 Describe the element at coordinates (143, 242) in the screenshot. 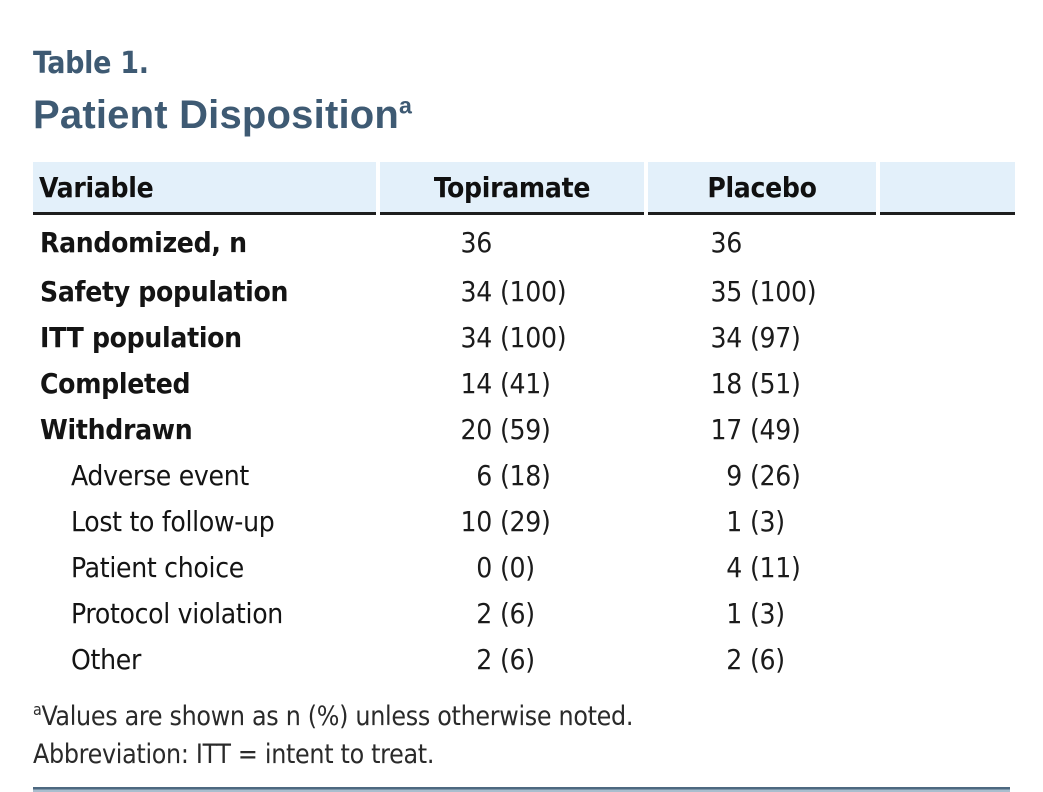

I see `row-label: Randomized, n` at that location.